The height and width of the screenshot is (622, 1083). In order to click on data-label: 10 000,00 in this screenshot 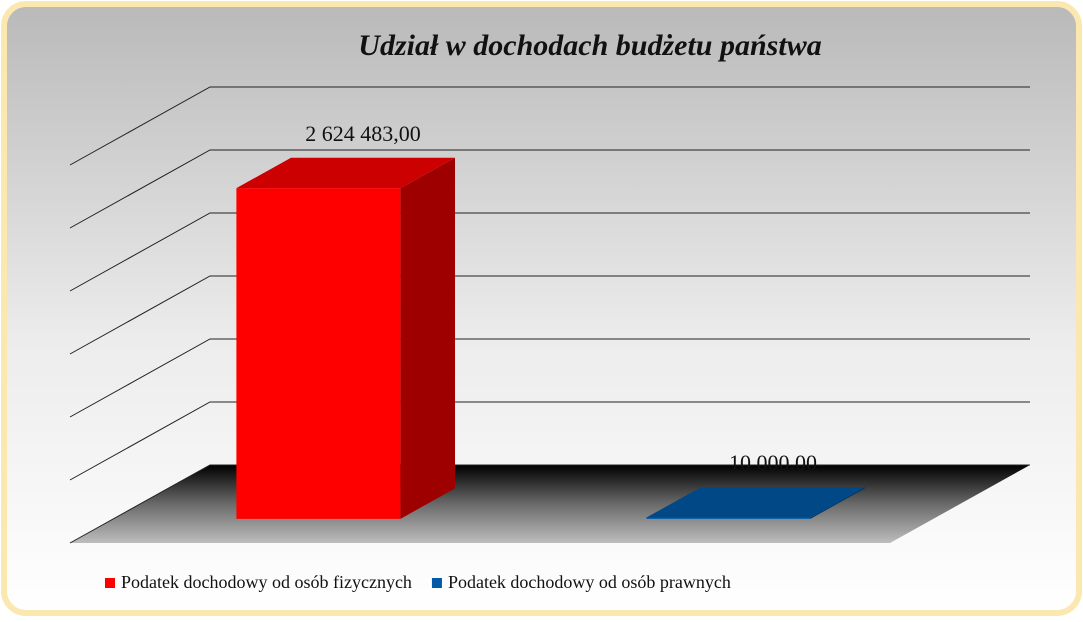, I will do `click(773, 462)`.